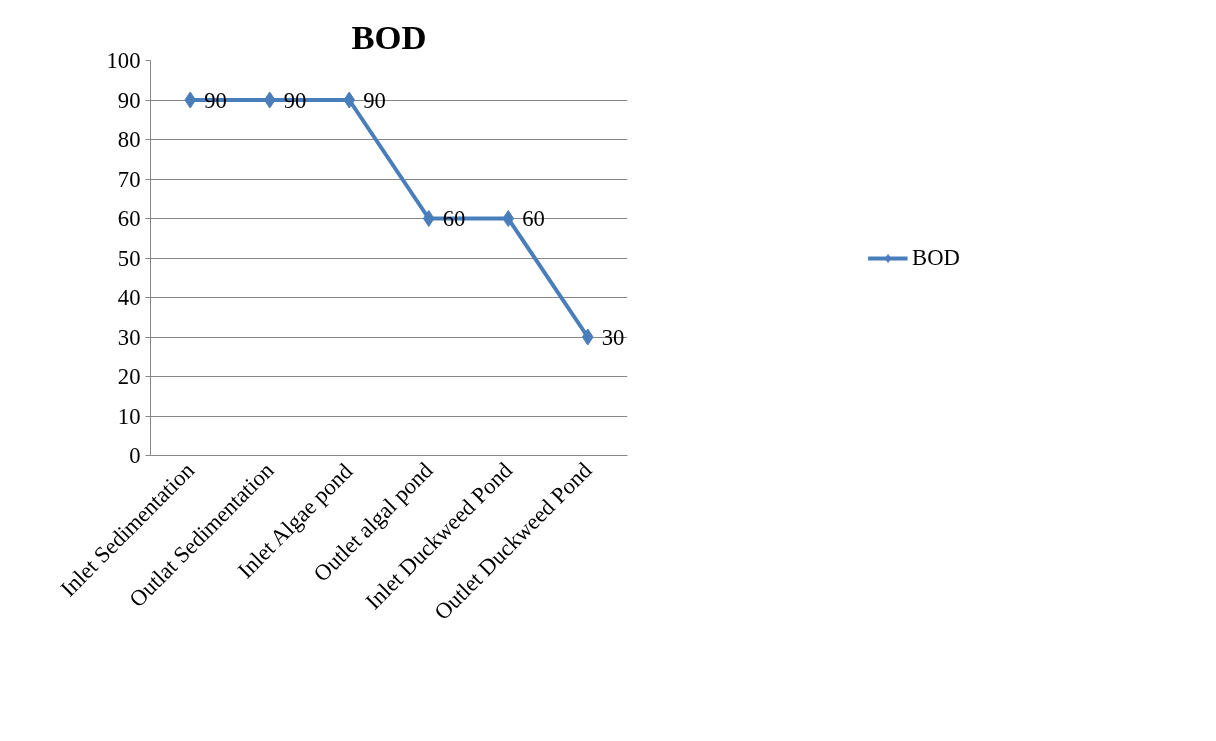 Image resolution: width=1216 pixels, height=741 pixels. Describe the element at coordinates (129, 258) in the screenshot. I see `y-tick-label: 50` at that location.